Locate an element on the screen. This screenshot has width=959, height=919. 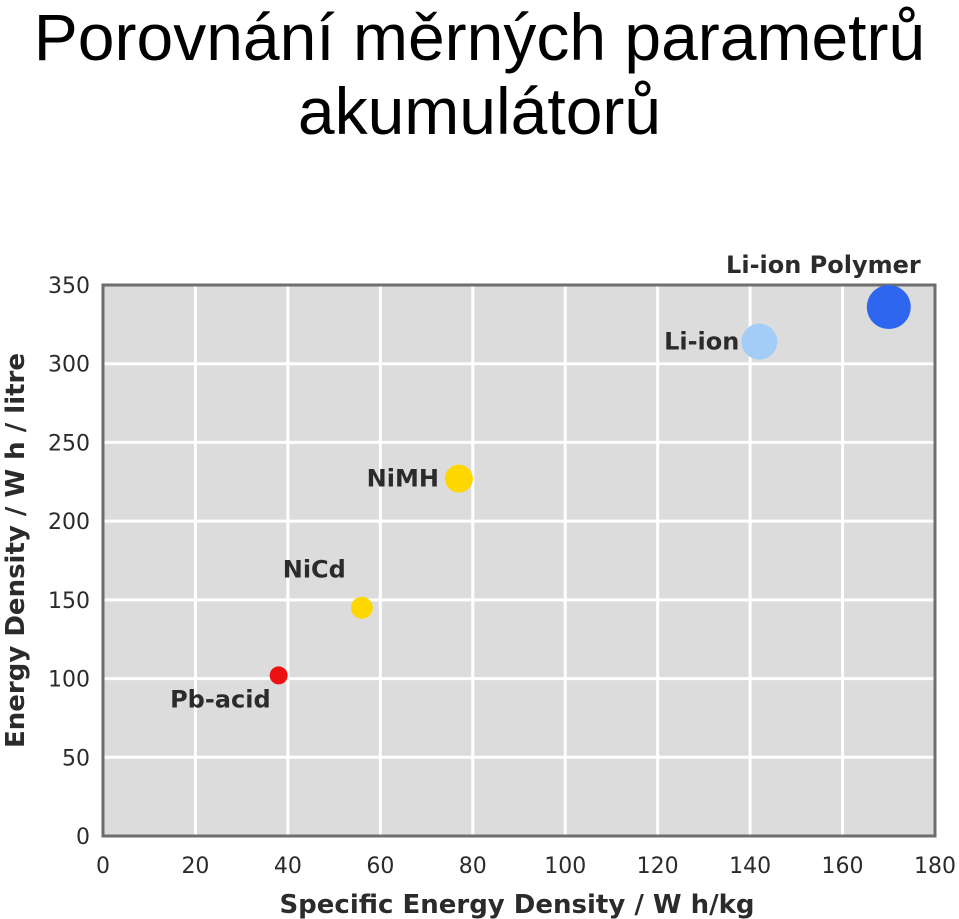
point-nicd is located at coordinates (361, 607).